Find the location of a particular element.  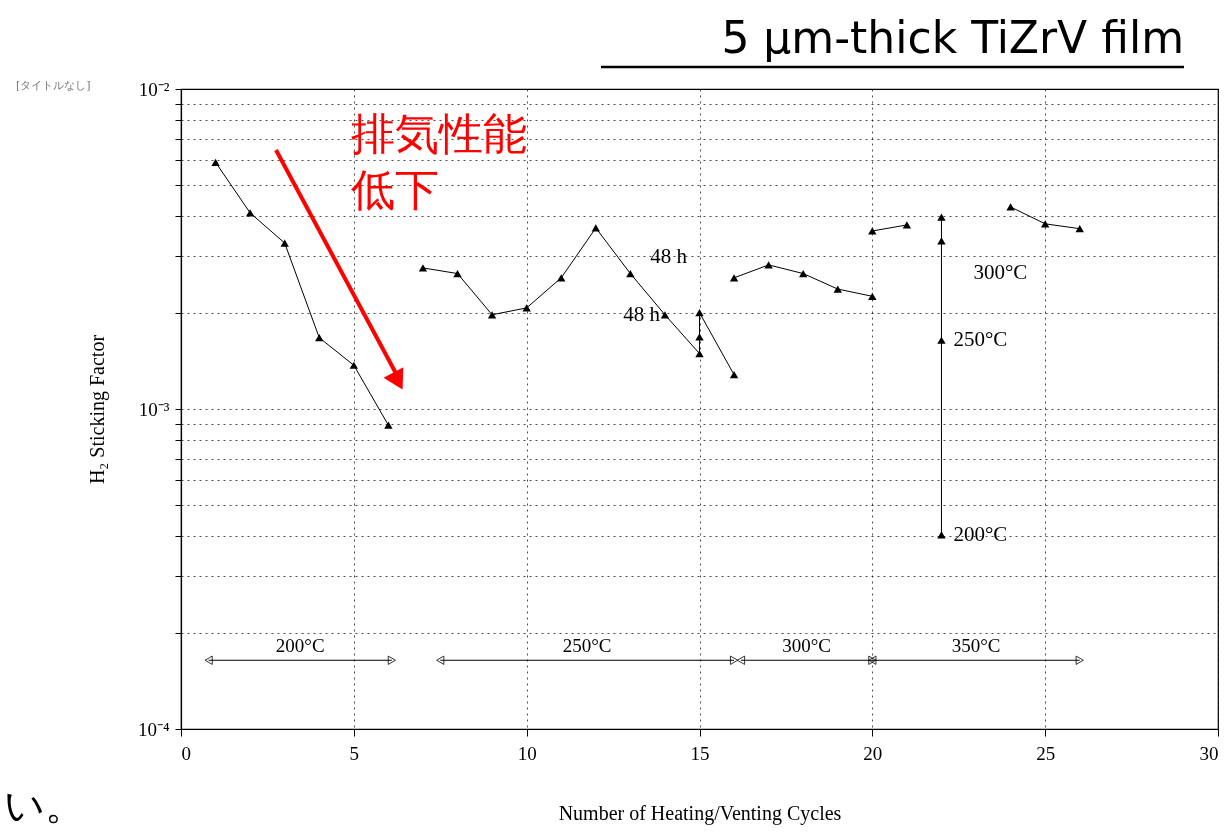

annotation: 排気性能 is located at coordinates (439, 133).